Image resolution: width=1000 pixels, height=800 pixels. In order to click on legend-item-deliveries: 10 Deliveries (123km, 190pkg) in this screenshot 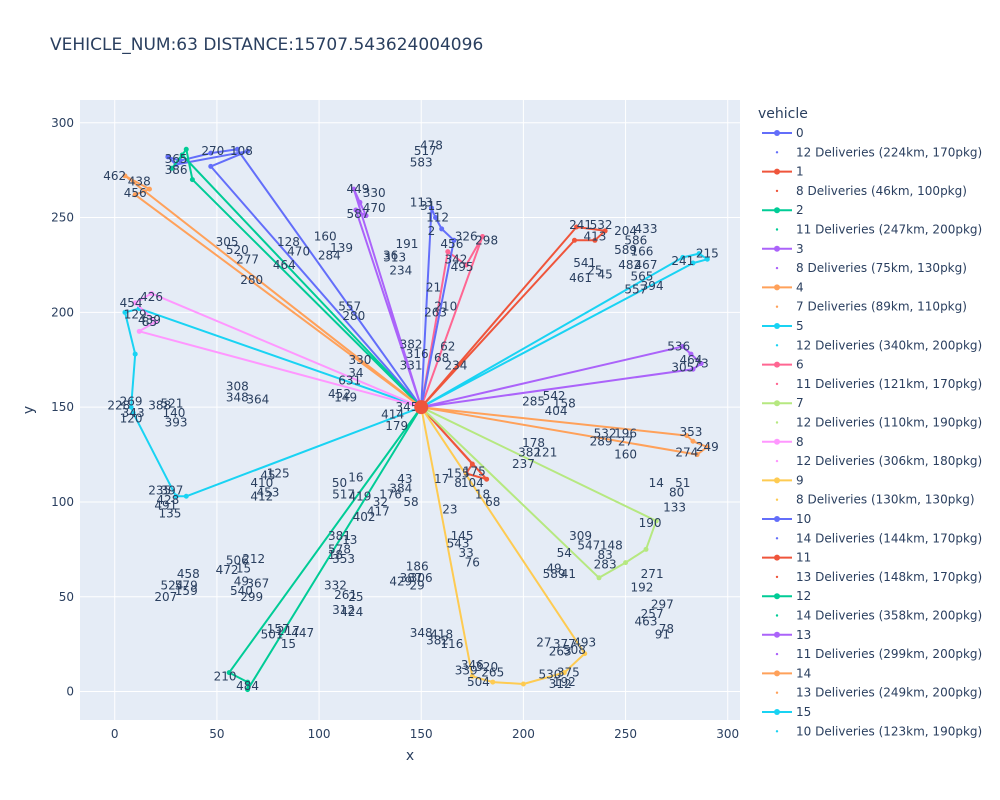, I will do `click(878, 731)`.